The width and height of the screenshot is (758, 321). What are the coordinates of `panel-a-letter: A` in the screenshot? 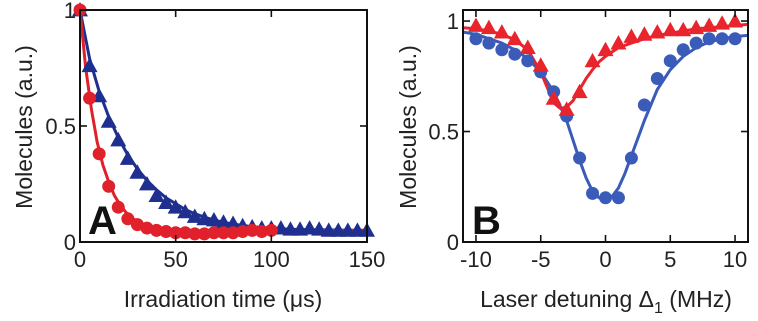 It's located at (102, 221).